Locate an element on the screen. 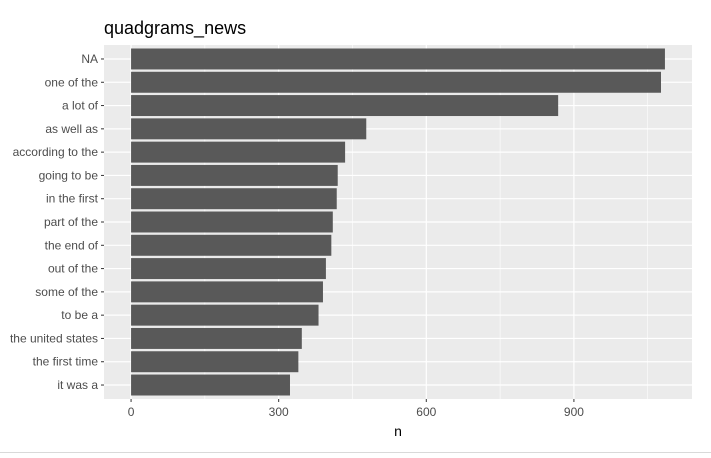 The width and height of the screenshot is (711, 458). y-tick-label: the united states is located at coordinates (54, 338).